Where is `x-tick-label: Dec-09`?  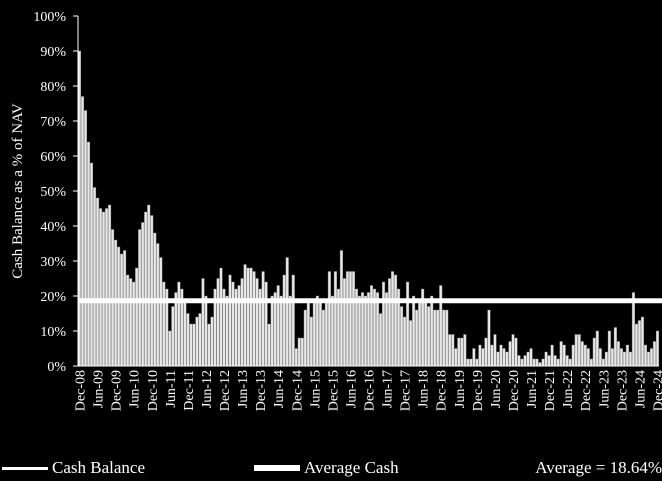 x-tick-label: Dec-09 is located at coordinates (117, 390).